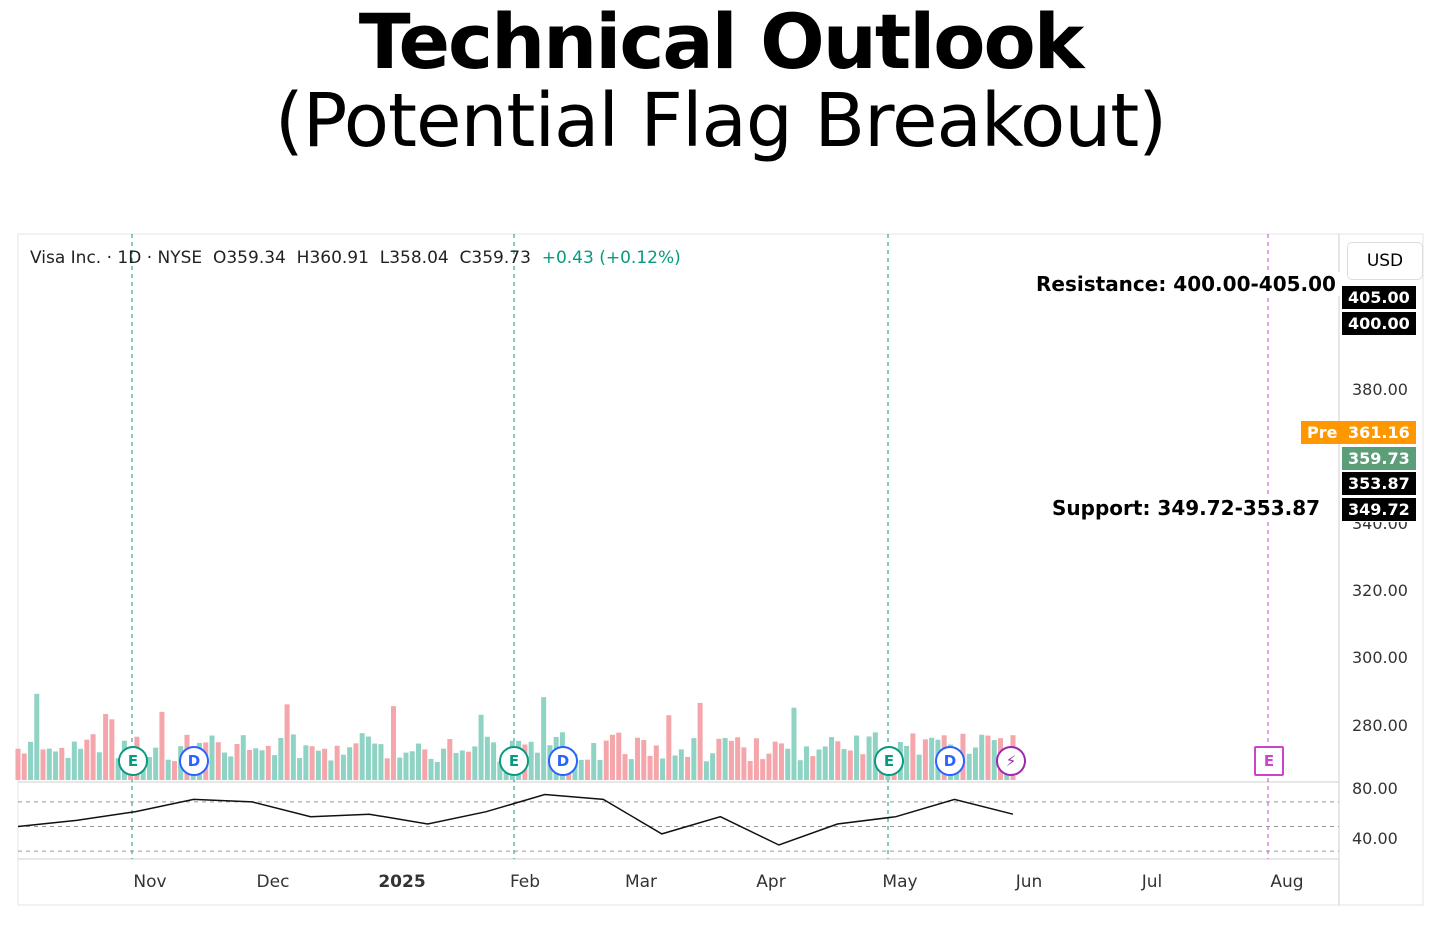 This screenshot has height=925, width=1441. What do you see at coordinates (1186, 284) in the screenshot?
I see `resistance-annotation: Resistance: 400.00-405.00` at bounding box center [1186, 284].